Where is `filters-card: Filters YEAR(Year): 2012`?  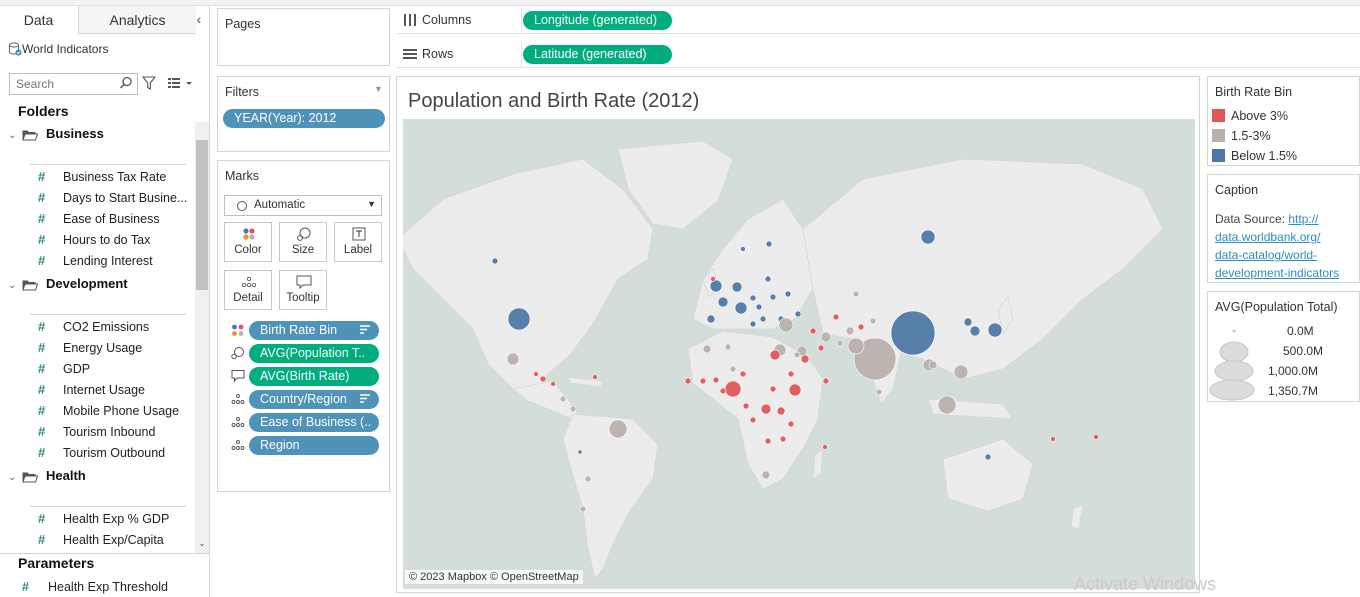
filters-card: Filters YEAR(Year): 2012 is located at coordinates (303, 114).